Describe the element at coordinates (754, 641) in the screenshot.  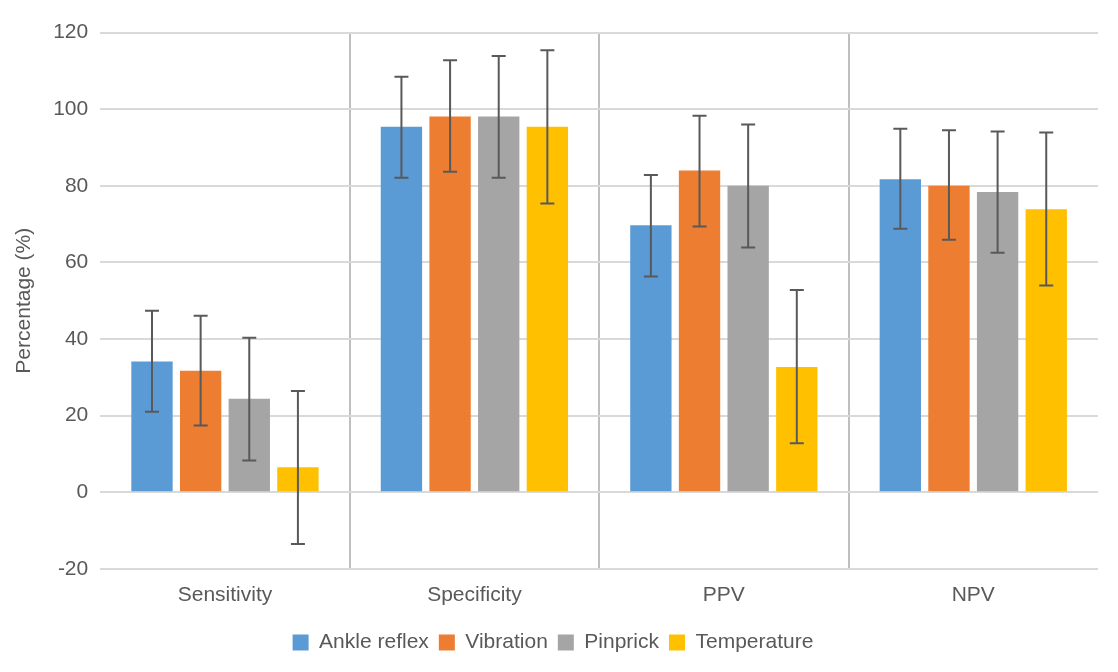
I see `legend-label: Temperature` at that location.